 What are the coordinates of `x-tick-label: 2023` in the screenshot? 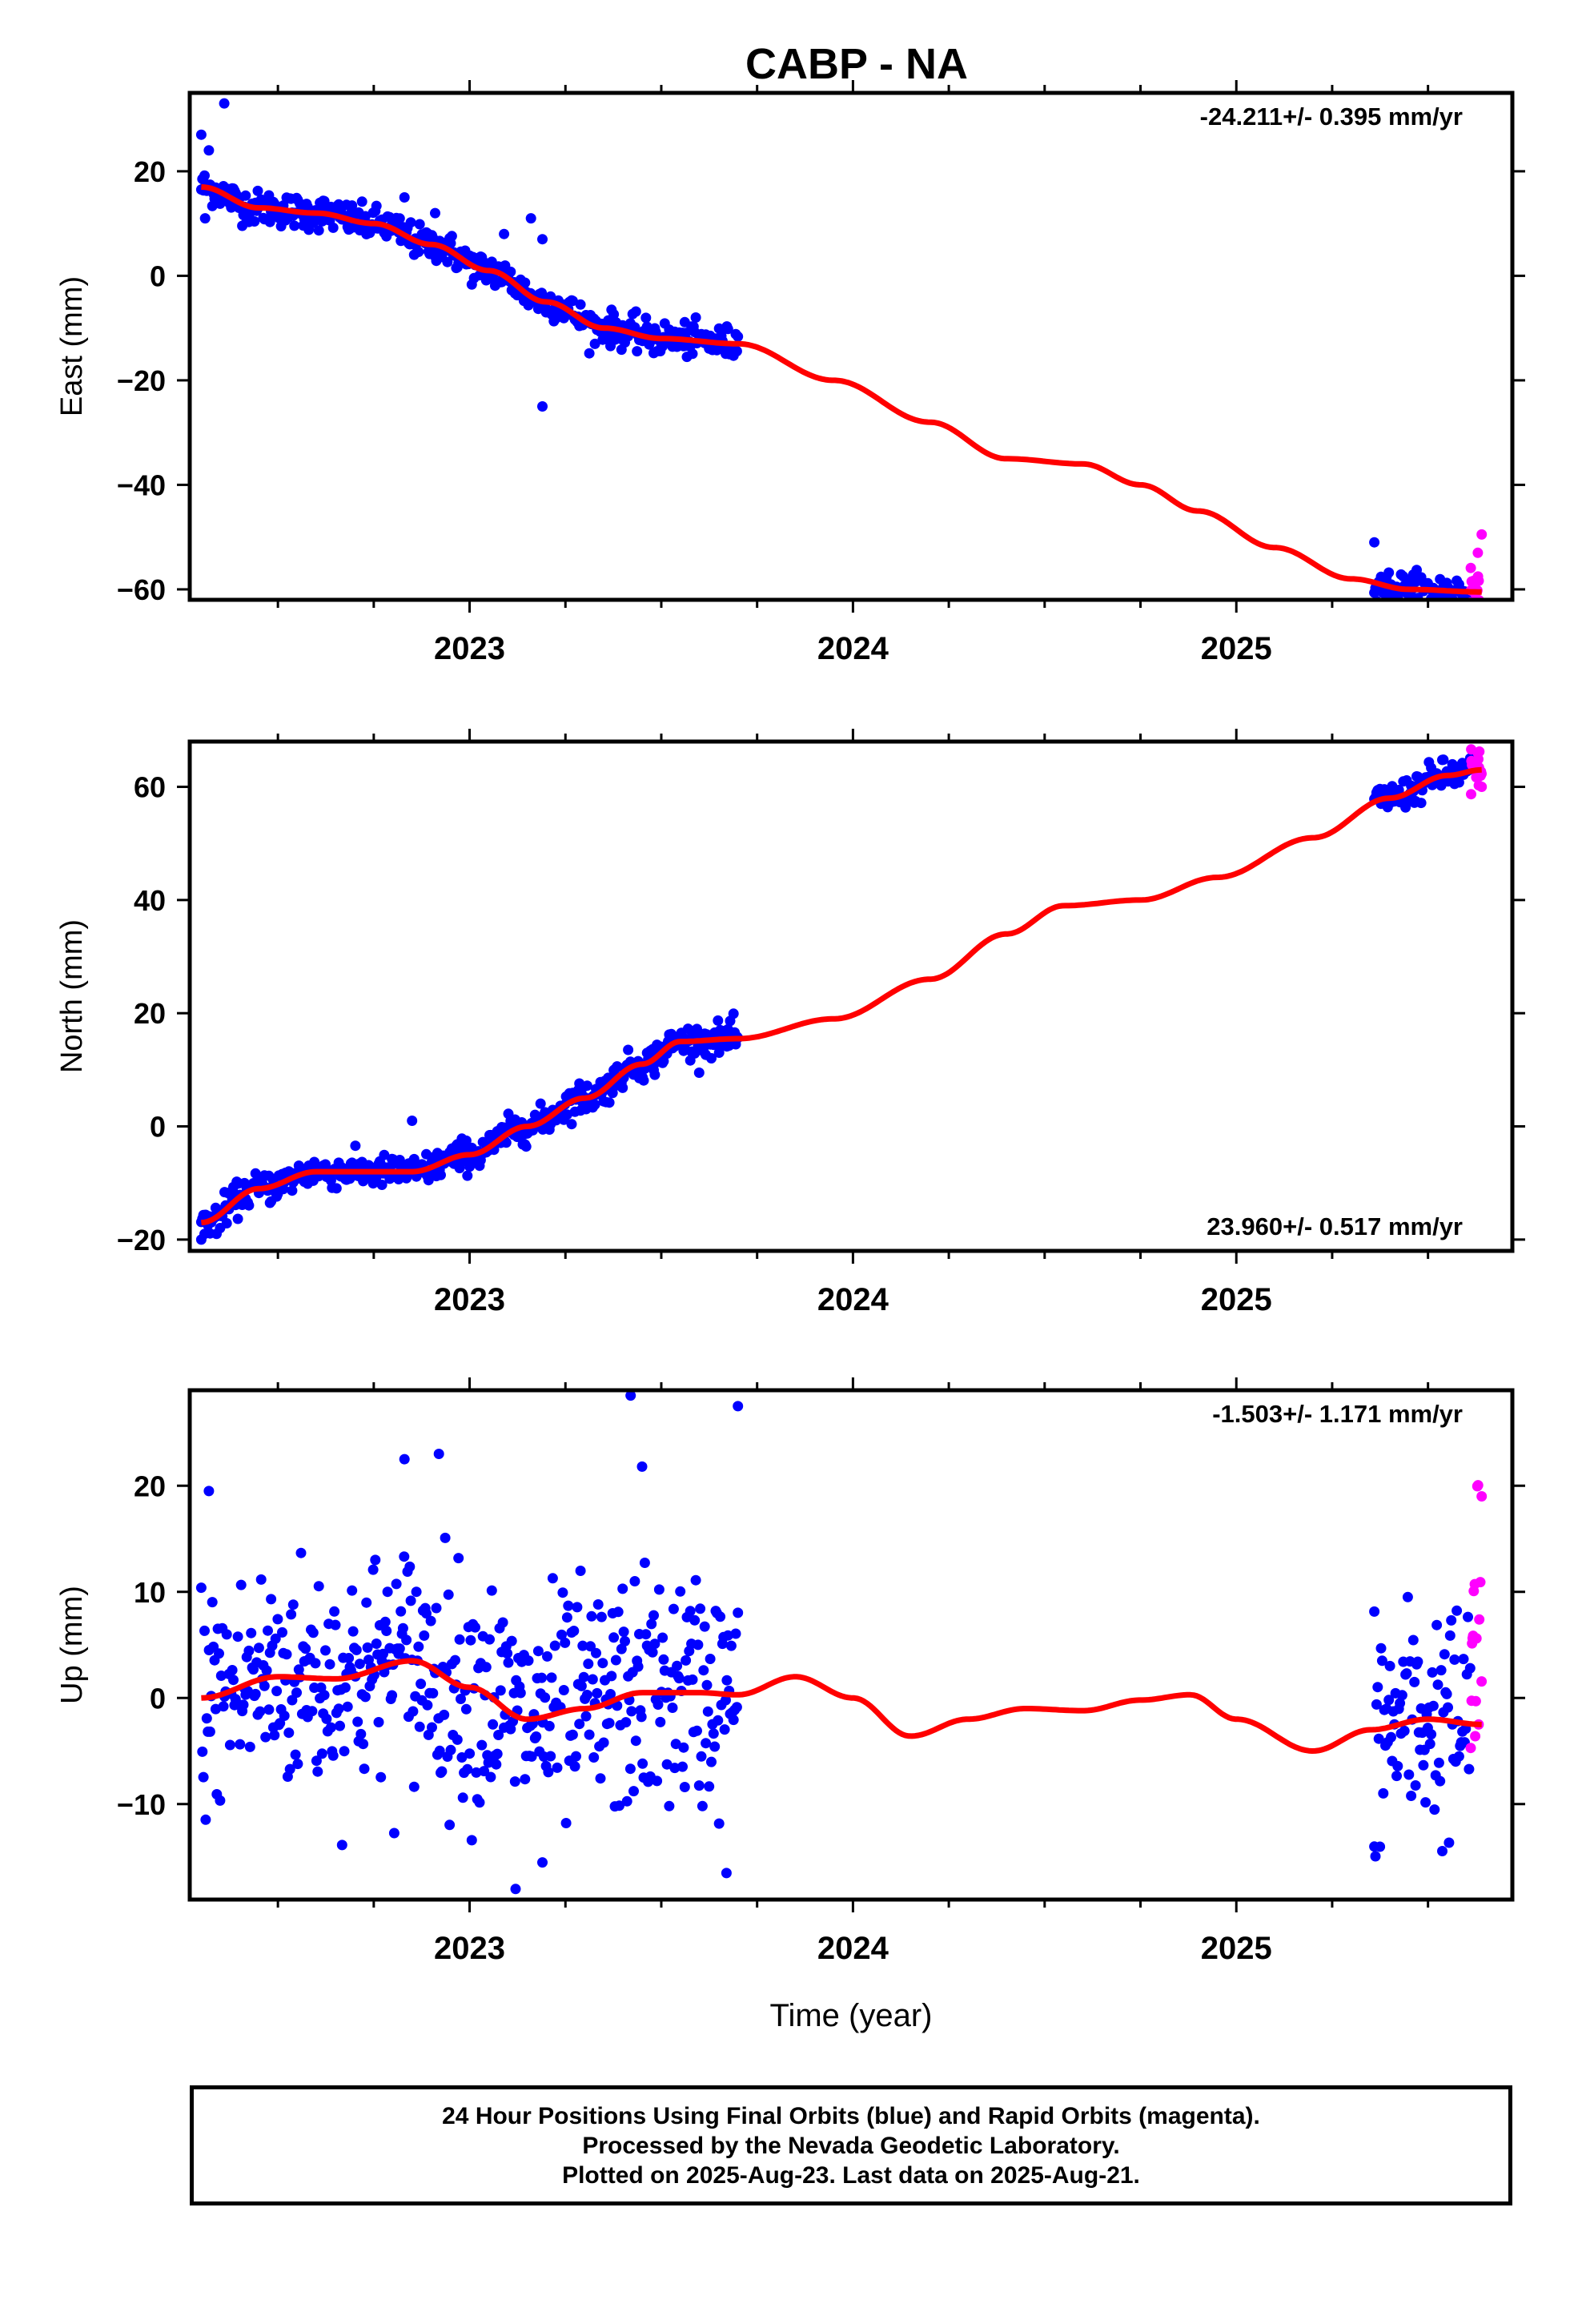 It's located at (470, 1299).